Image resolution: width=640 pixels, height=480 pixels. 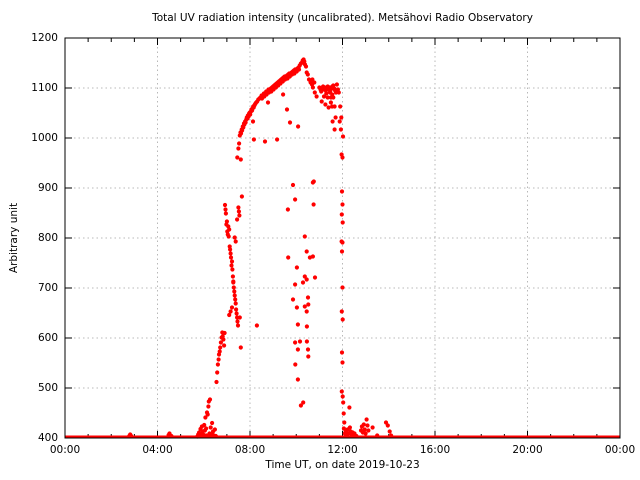 I want to click on y-tick-label: 1100, so click(x=44, y=88).